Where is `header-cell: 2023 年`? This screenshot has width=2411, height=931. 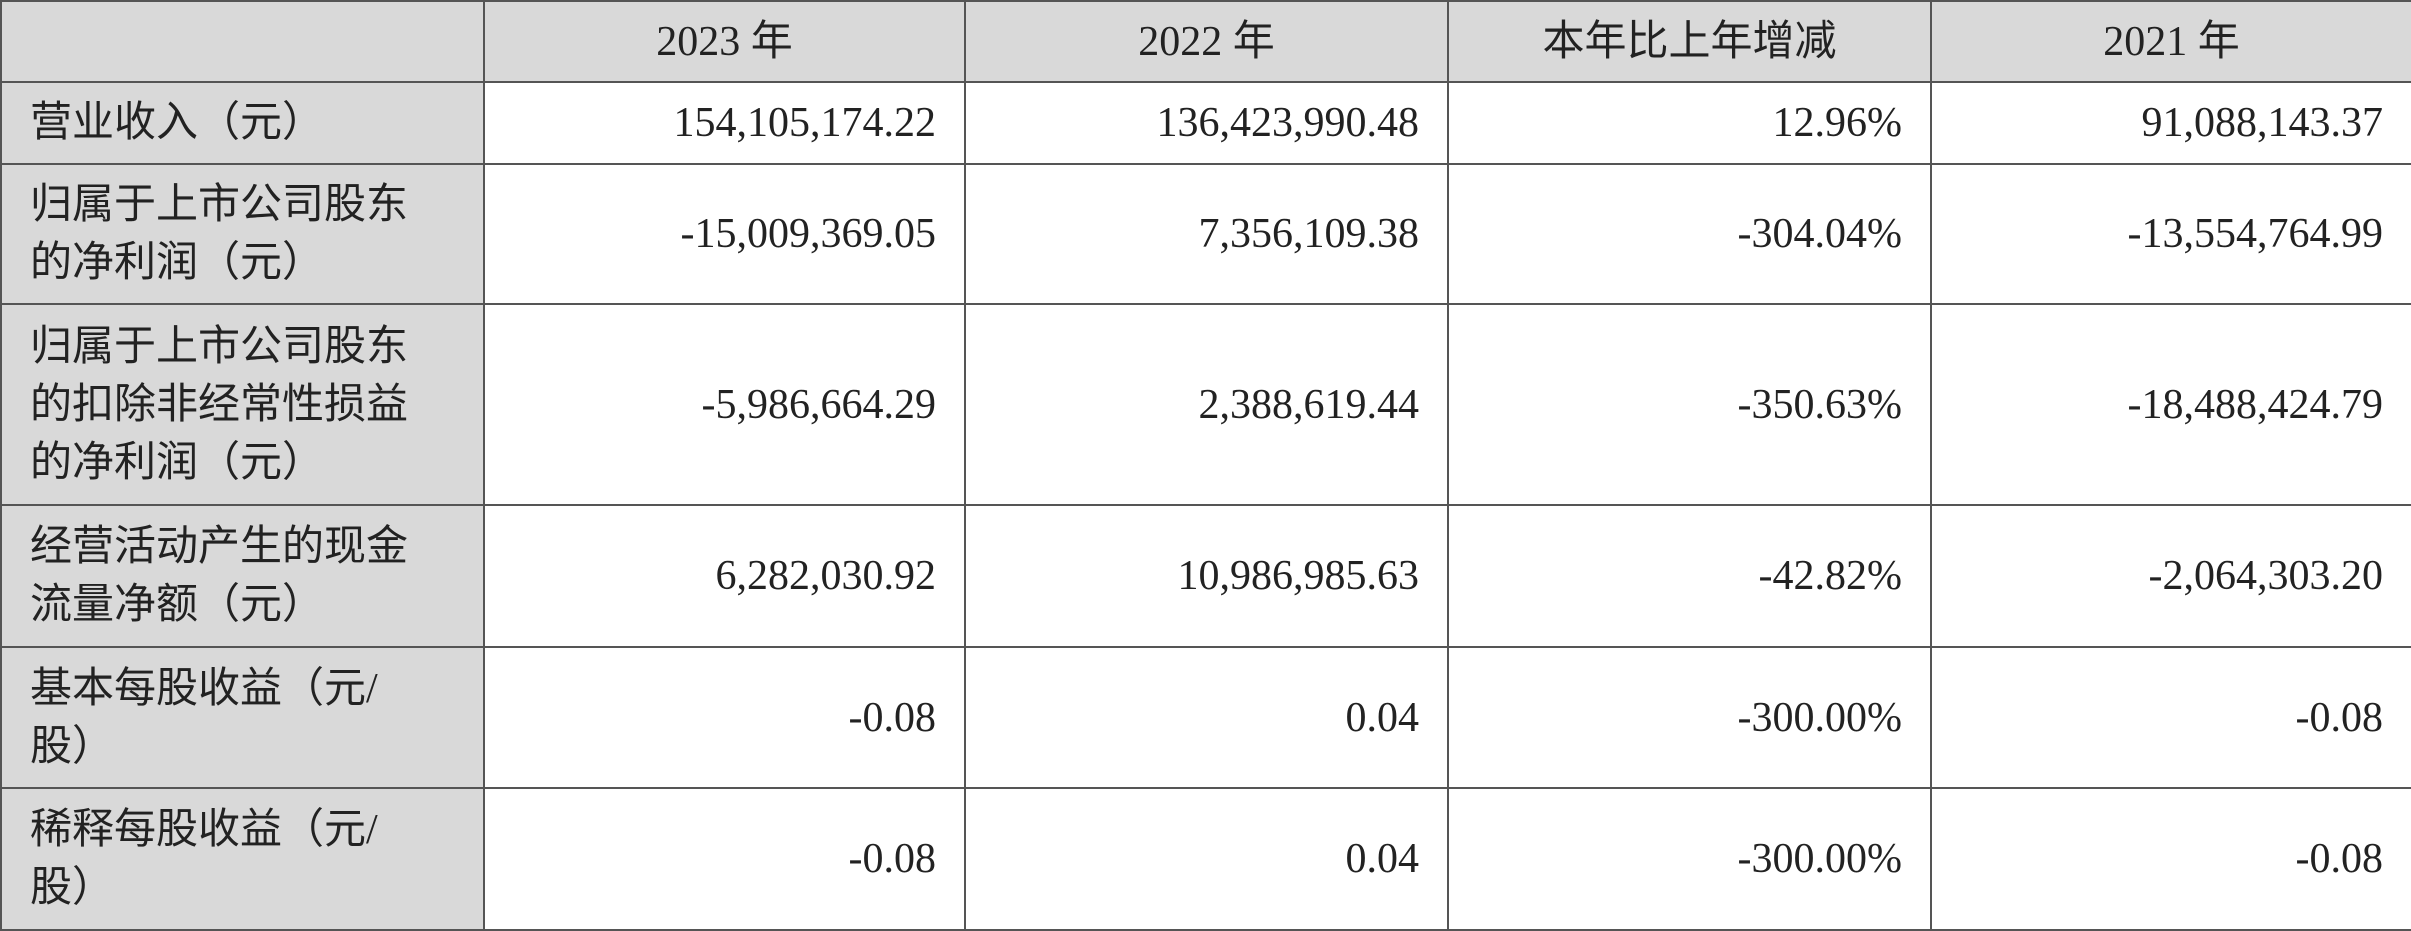
header-cell: 2023 年 is located at coordinates (724, 41).